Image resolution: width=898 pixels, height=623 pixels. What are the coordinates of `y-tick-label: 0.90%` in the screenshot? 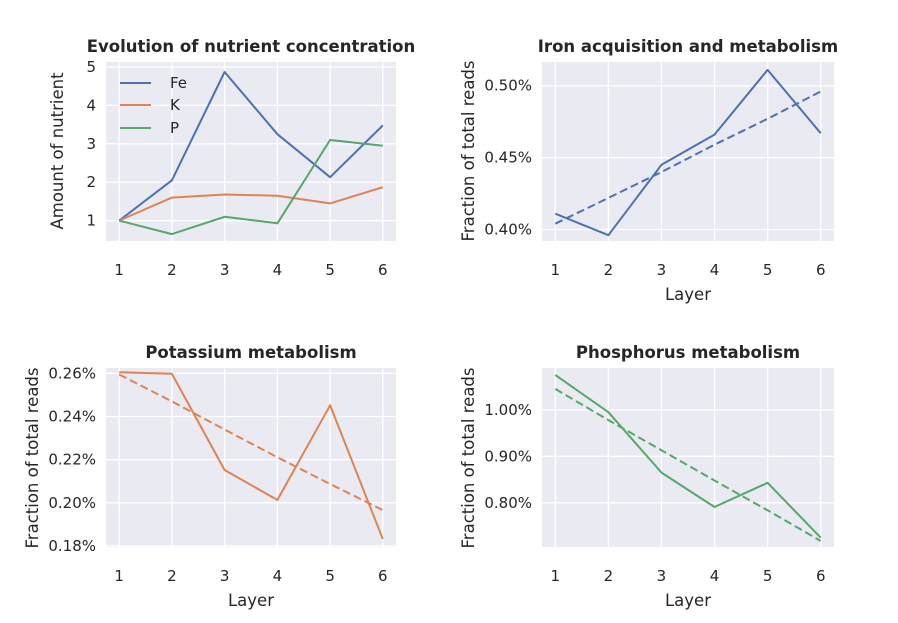 It's located at (508, 456).